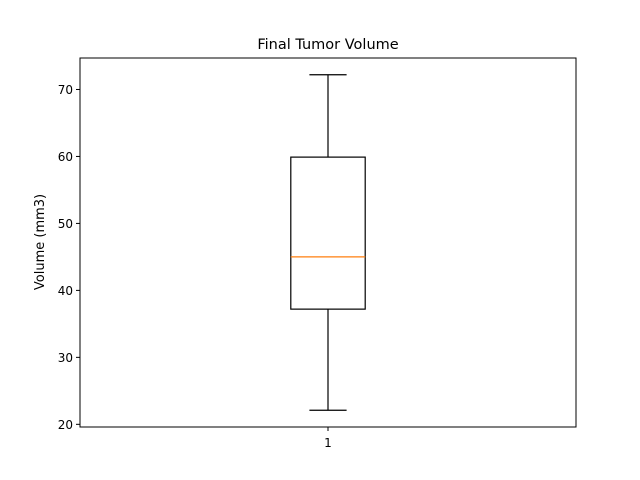 Image resolution: width=640 pixels, height=480 pixels. What do you see at coordinates (40, 242) in the screenshot?
I see `y-axis-label: Volume (mm3)` at bounding box center [40, 242].